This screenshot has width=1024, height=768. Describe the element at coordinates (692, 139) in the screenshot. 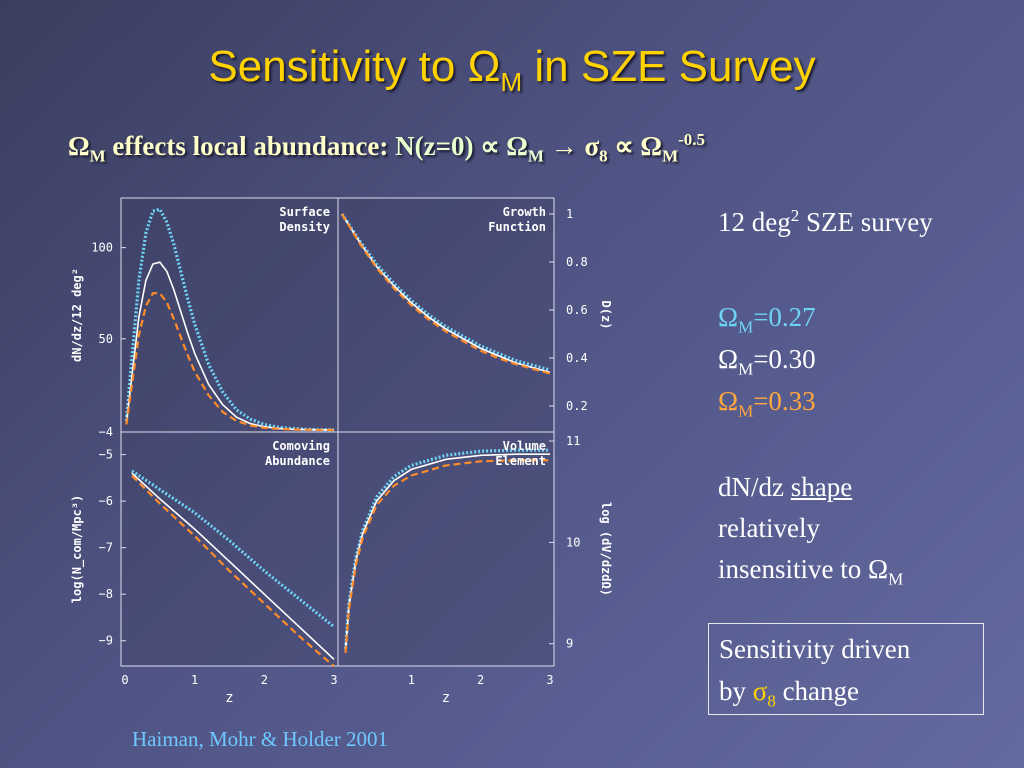

I see `subtitle-sup: -0.5` at that location.